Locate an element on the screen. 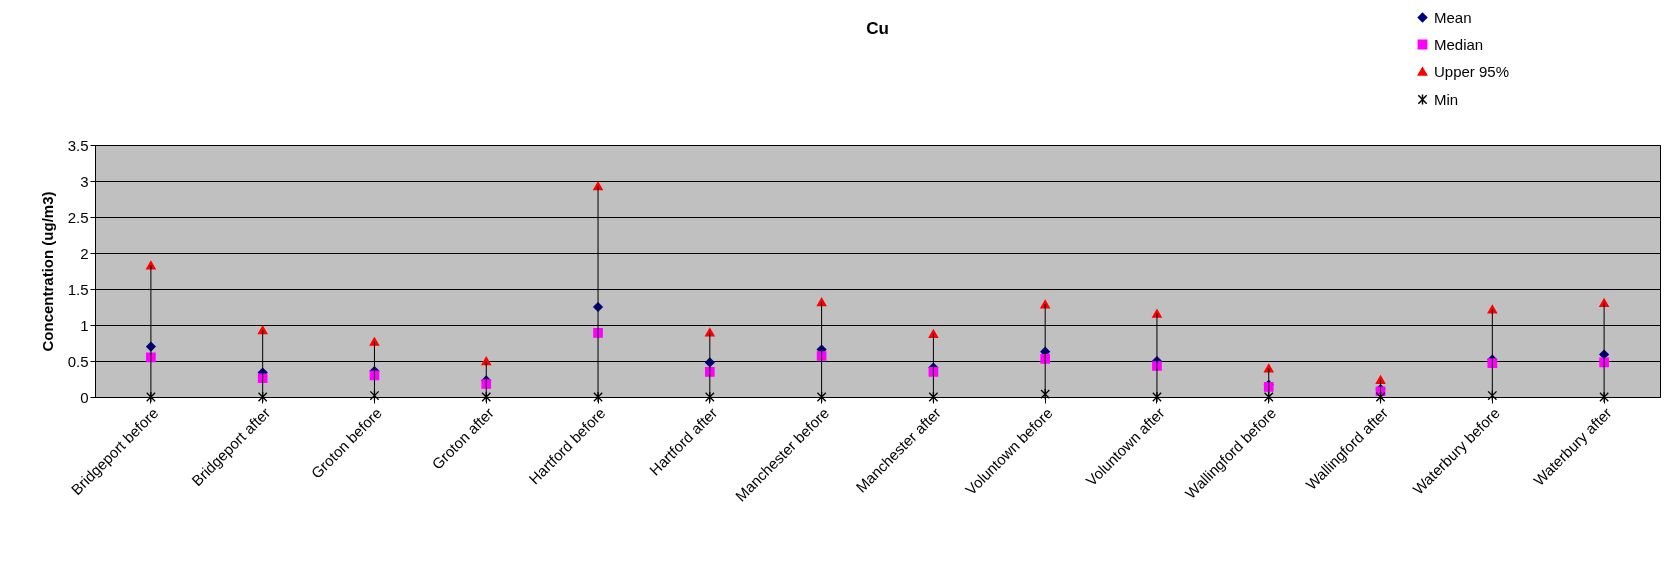 The width and height of the screenshot is (1667, 565). legend-label: Median is located at coordinates (1459, 44).